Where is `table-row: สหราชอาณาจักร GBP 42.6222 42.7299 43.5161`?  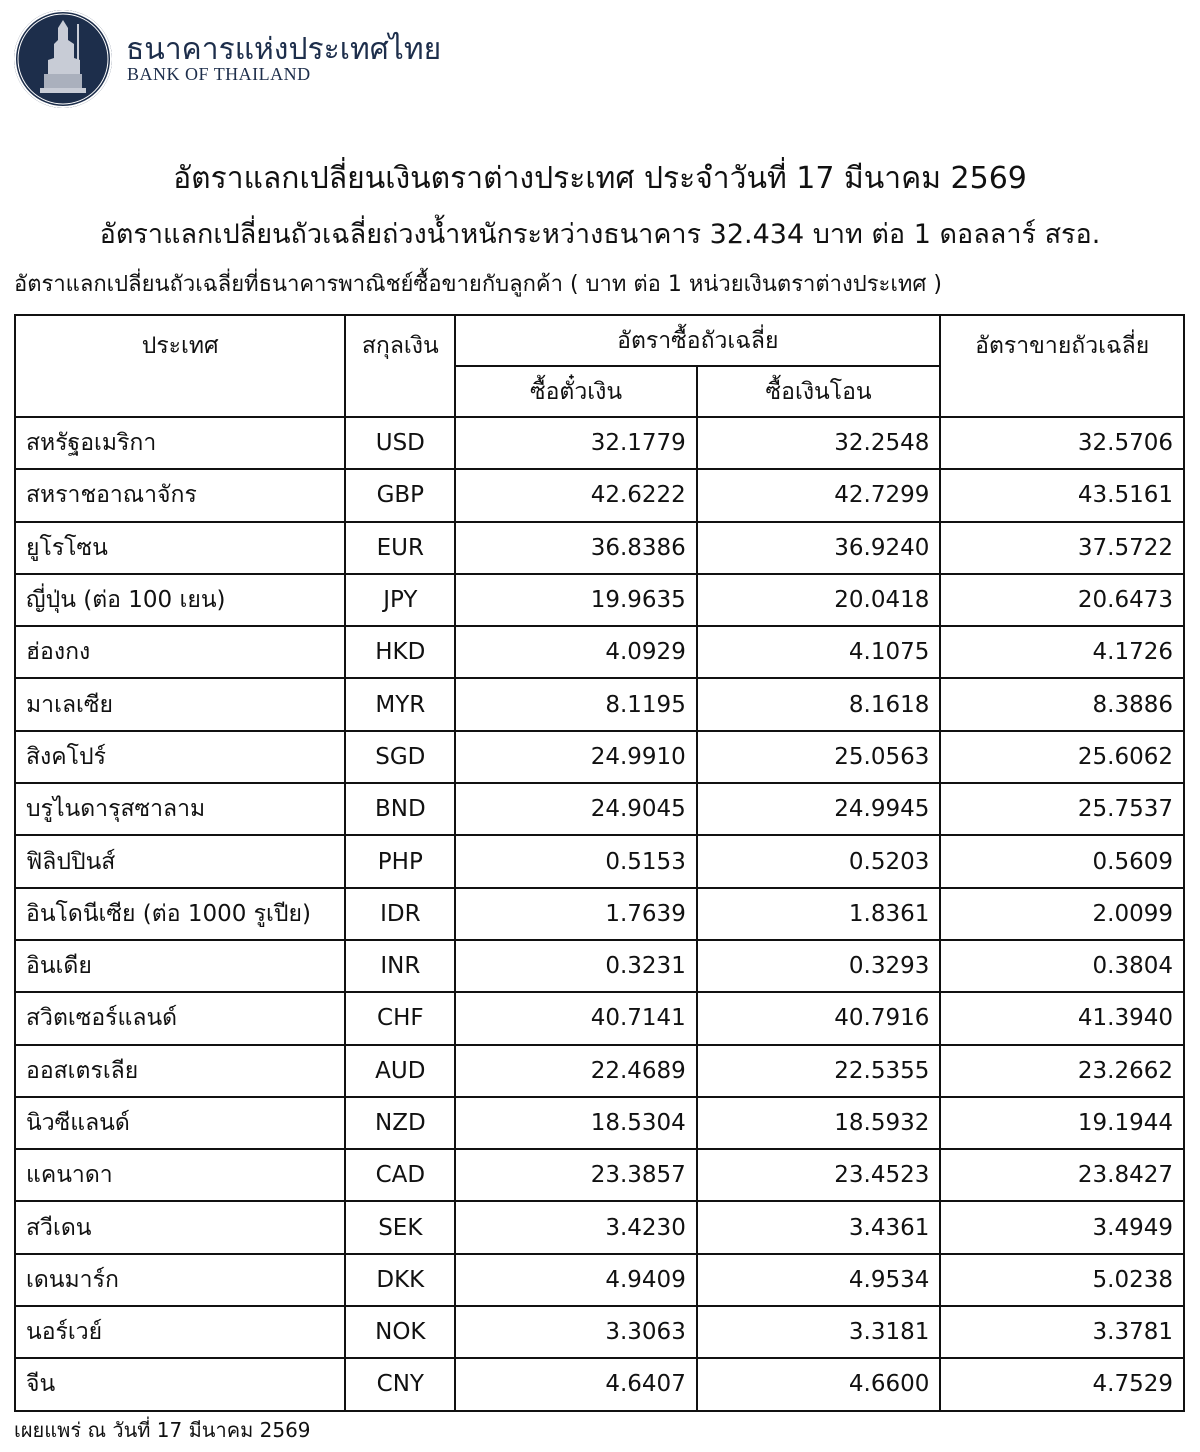 table-row: สหราชอาณาจักร GBP 42.6222 42.7299 43.5161 is located at coordinates (599, 495).